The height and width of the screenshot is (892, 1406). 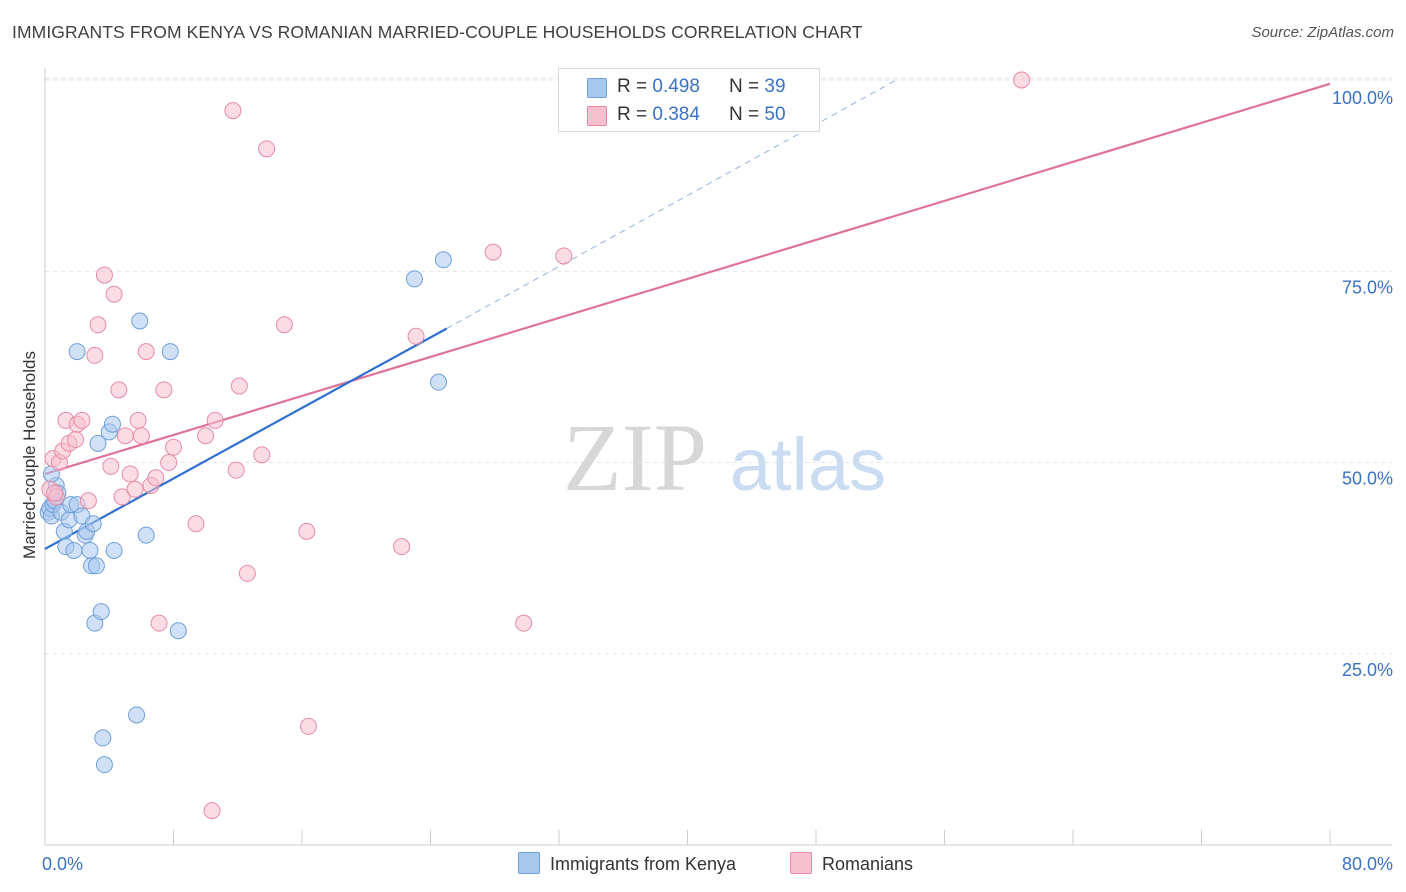 I want to click on watermark-zip: ZIP, so click(x=635, y=457).